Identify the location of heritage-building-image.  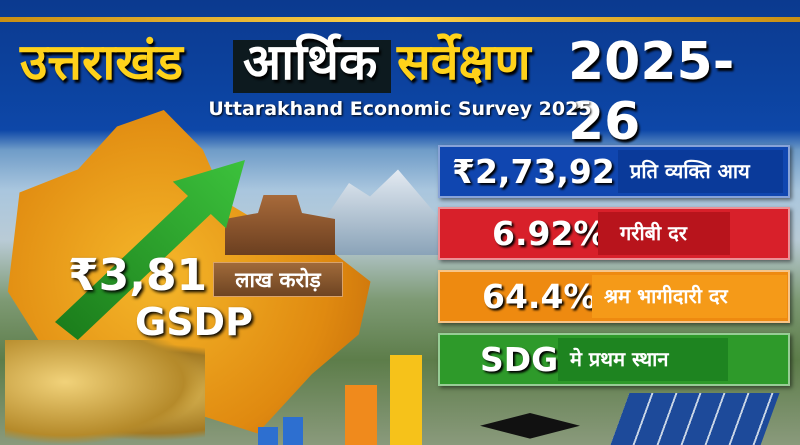
(280, 225).